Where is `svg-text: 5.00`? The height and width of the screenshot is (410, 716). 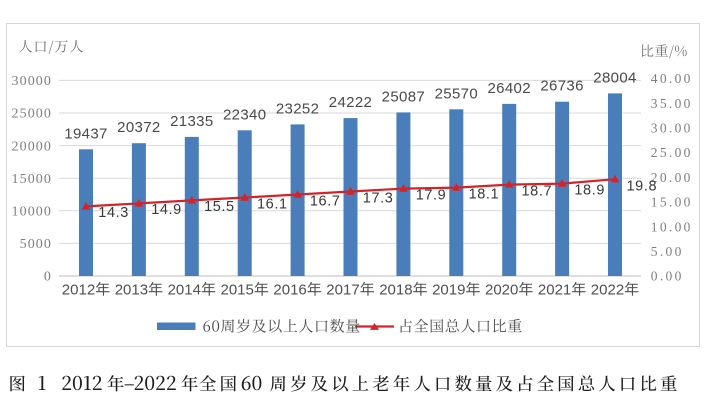
svg-text: 5.00 is located at coordinates (667, 251).